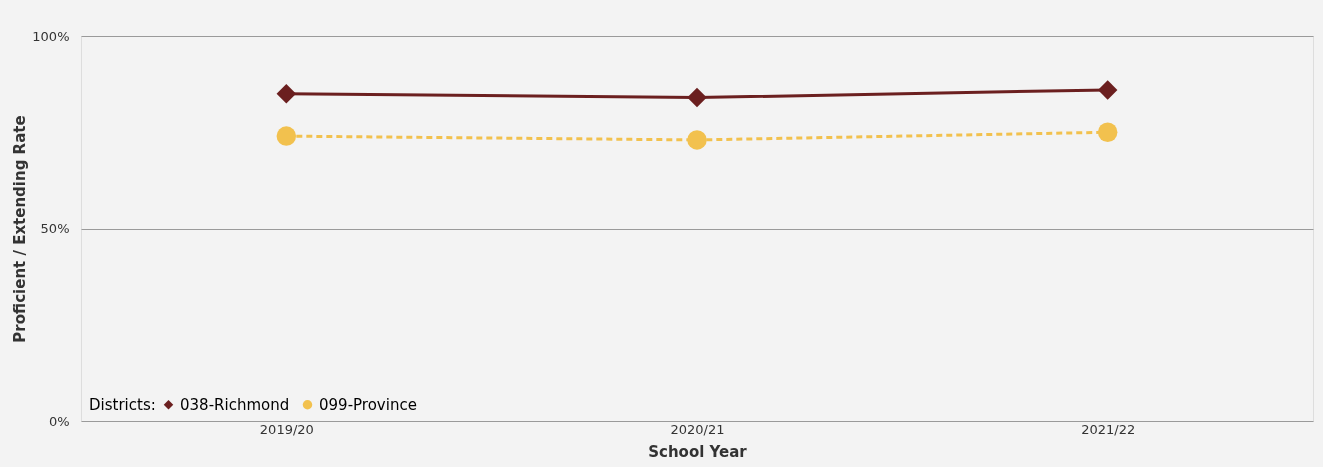  I want to click on x-tick-label: 2020/21, so click(697, 429).